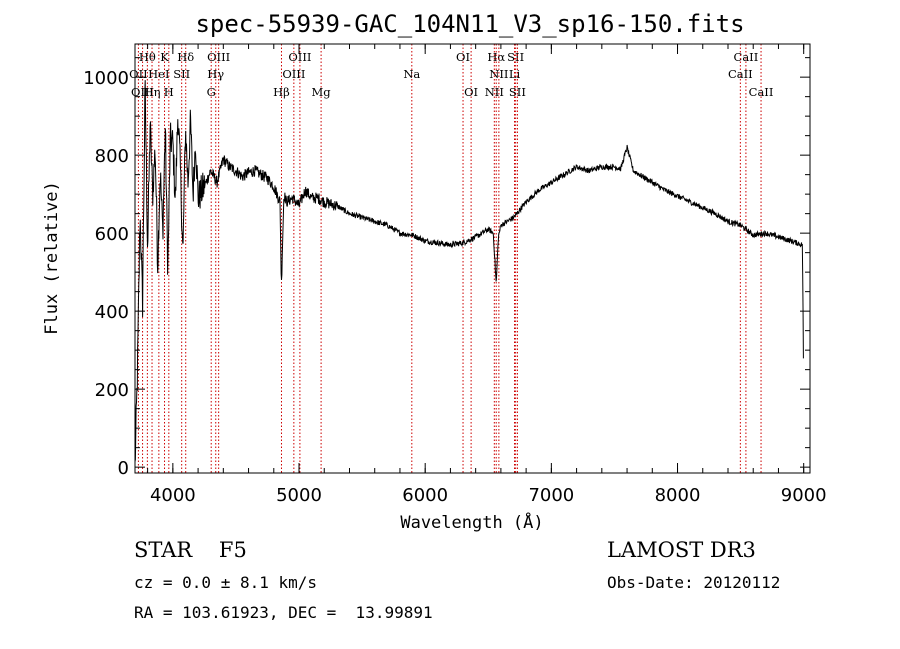  What do you see at coordinates (112, 234) in the screenshot?
I see `y-tick-label: 600` at bounding box center [112, 234].